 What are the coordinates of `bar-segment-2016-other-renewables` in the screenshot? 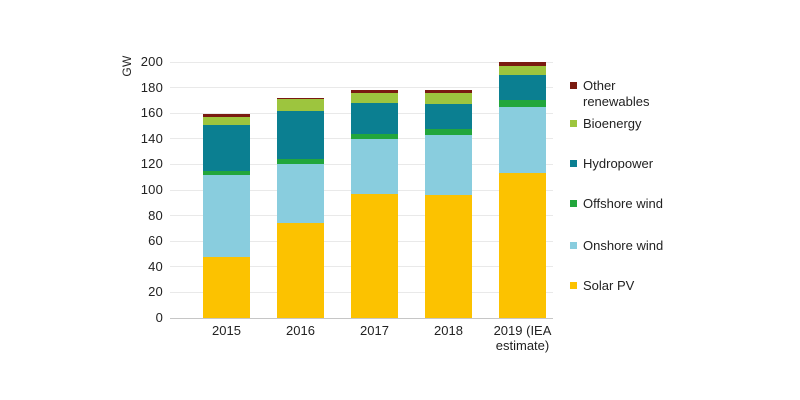 It's located at (300, 98).